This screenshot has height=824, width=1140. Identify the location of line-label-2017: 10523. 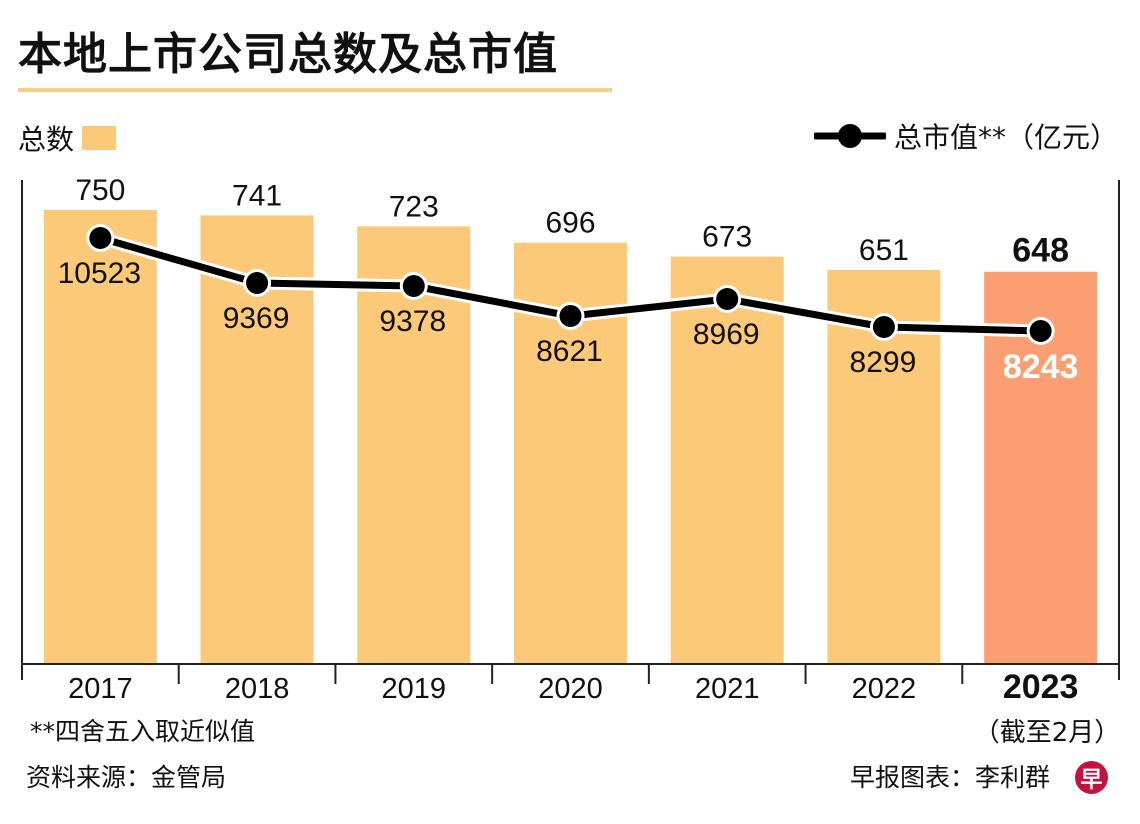
(99, 273).